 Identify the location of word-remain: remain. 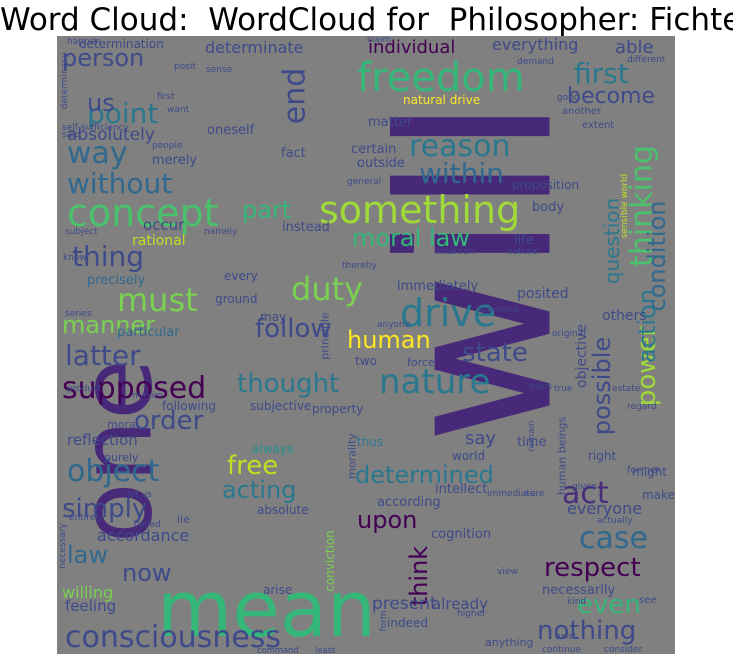
(532, 436).